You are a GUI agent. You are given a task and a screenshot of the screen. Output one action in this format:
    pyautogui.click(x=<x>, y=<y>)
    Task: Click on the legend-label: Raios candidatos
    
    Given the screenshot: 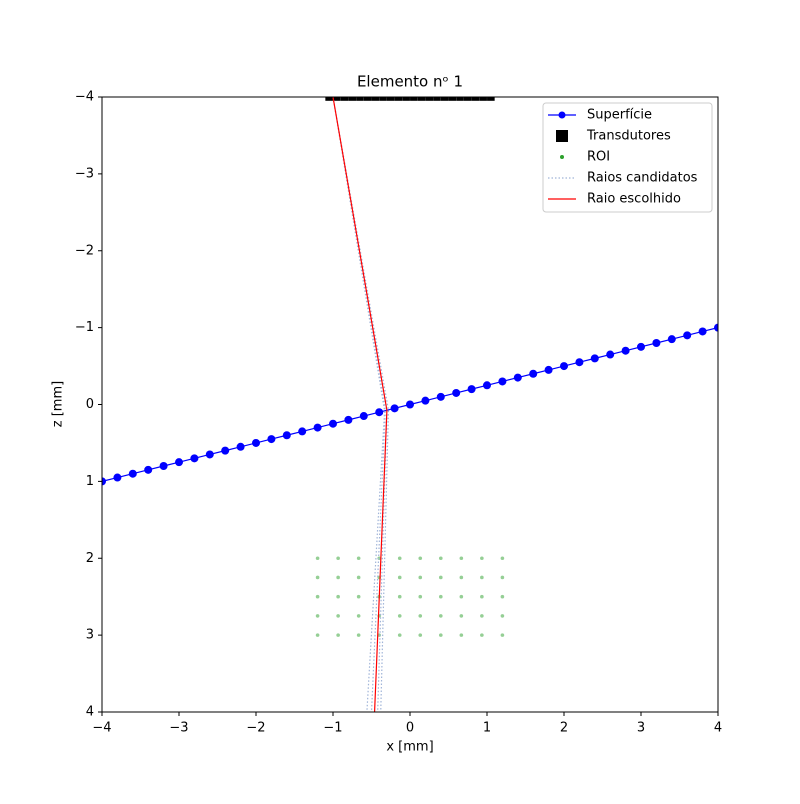 What is the action you would take?
    pyautogui.click(x=642, y=178)
    